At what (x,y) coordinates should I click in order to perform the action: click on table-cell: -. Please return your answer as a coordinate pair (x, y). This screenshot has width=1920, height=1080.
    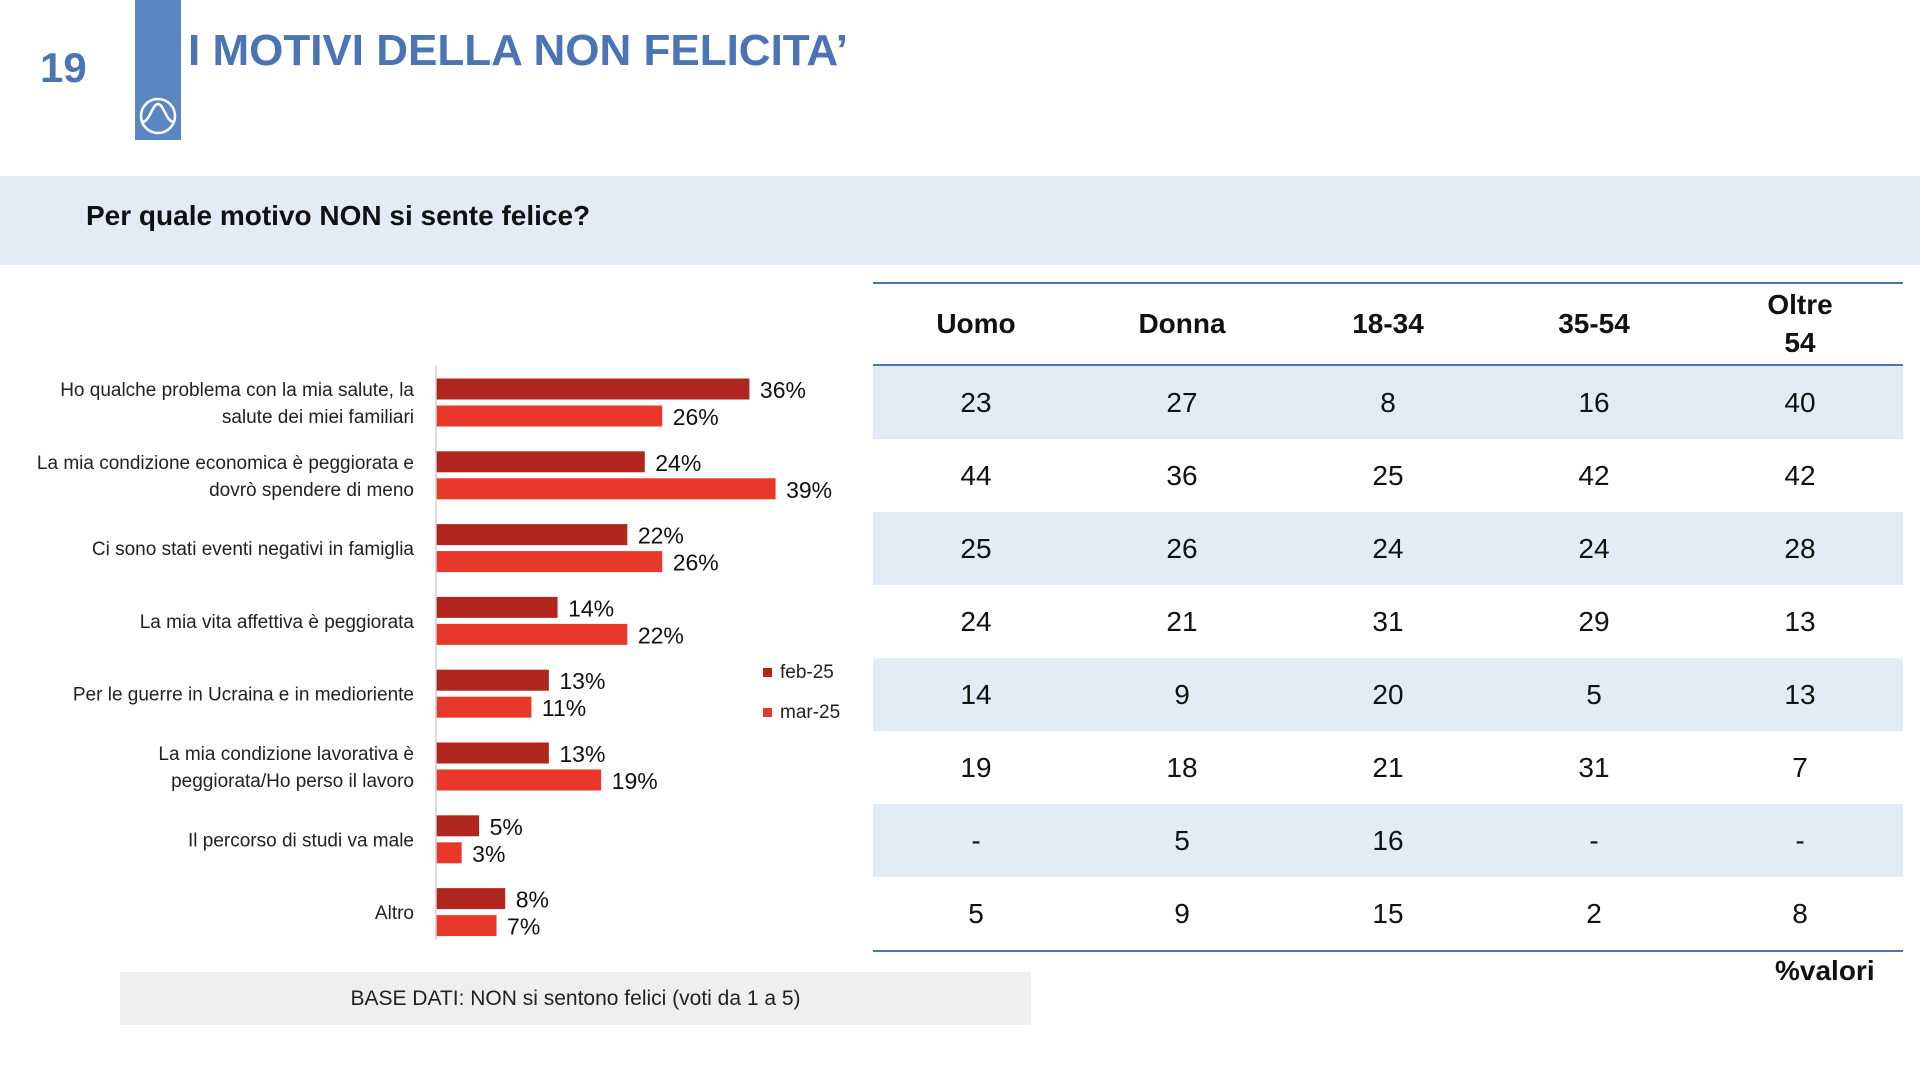
    Looking at the image, I should click on (1594, 840).